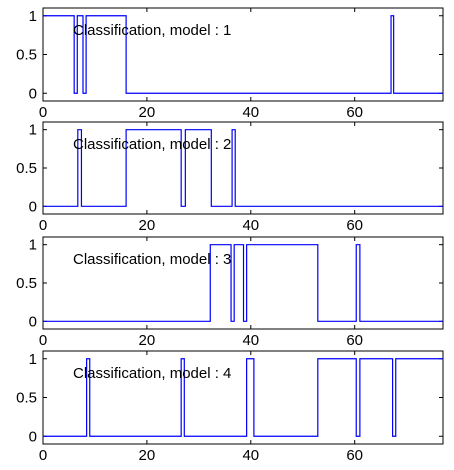 The height and width of the screenshot is (470, 454). Describe the element at coordinates (152, 30) in the screenshot. I see `chart-title: Classification, model : 1` at that location.